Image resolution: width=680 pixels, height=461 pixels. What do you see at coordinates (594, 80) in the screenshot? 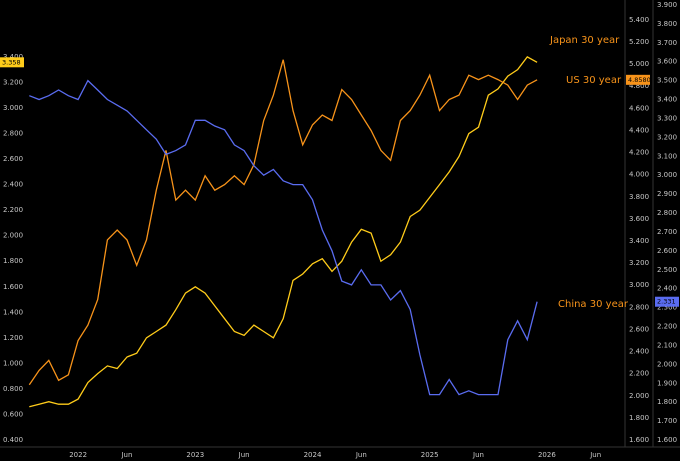
I see `series-annotation: US 30 year` at bounding box center [594, 80].